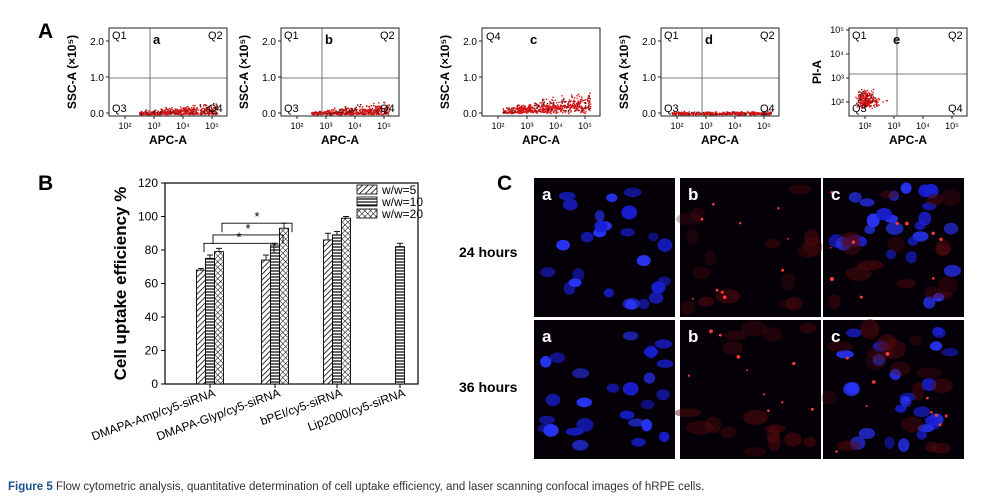  Describe the element at coordinates (835, 336) in the screenshot. I see `image-sublabel-c: c` at that location.